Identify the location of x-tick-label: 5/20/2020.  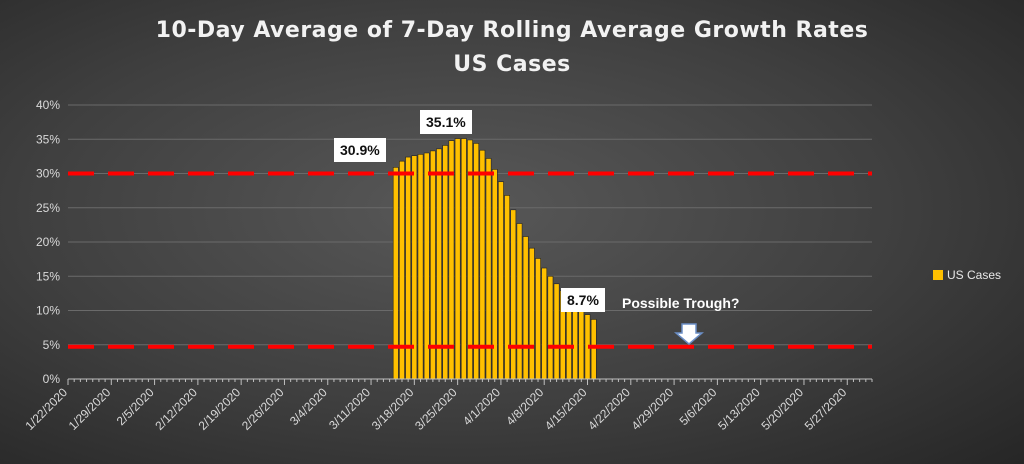
(782, 409).